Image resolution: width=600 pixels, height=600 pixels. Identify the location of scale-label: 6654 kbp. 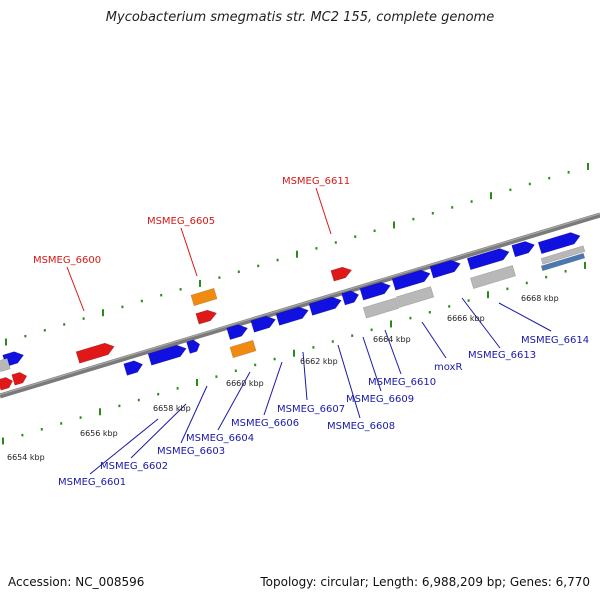
(26, 457).